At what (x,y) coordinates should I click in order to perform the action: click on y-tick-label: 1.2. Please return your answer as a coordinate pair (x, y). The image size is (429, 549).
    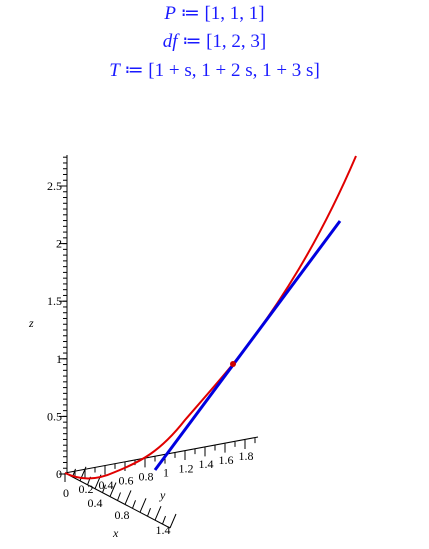
    Looking at the image, I should click on (186, 468).